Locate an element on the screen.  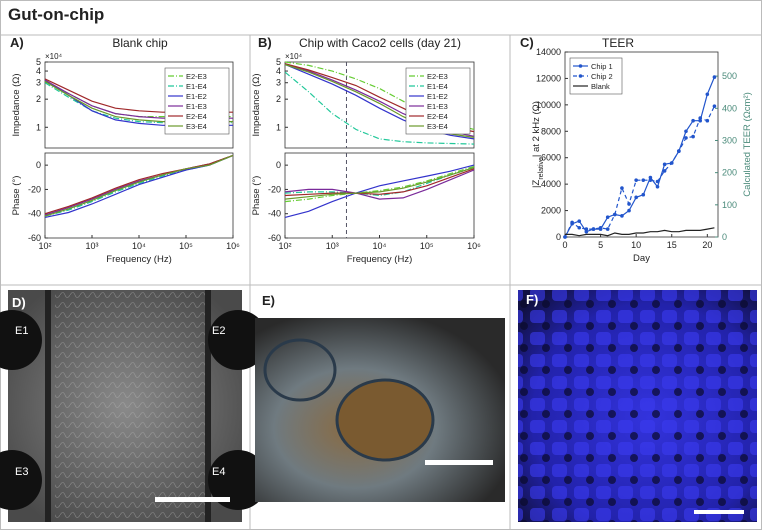
y-tick-label: 4 is located at coordinates (38, 71).